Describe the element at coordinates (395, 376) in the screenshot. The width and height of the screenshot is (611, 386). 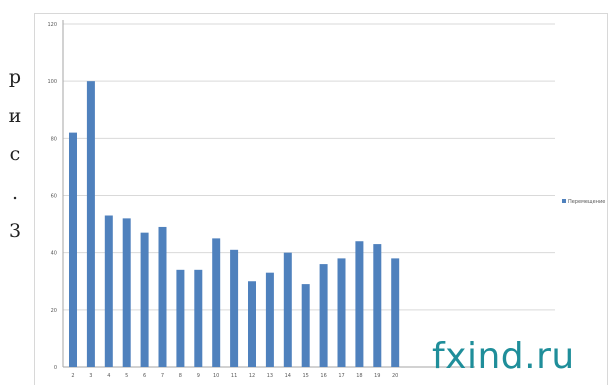
I see `x-tick-label: 20` at that location.